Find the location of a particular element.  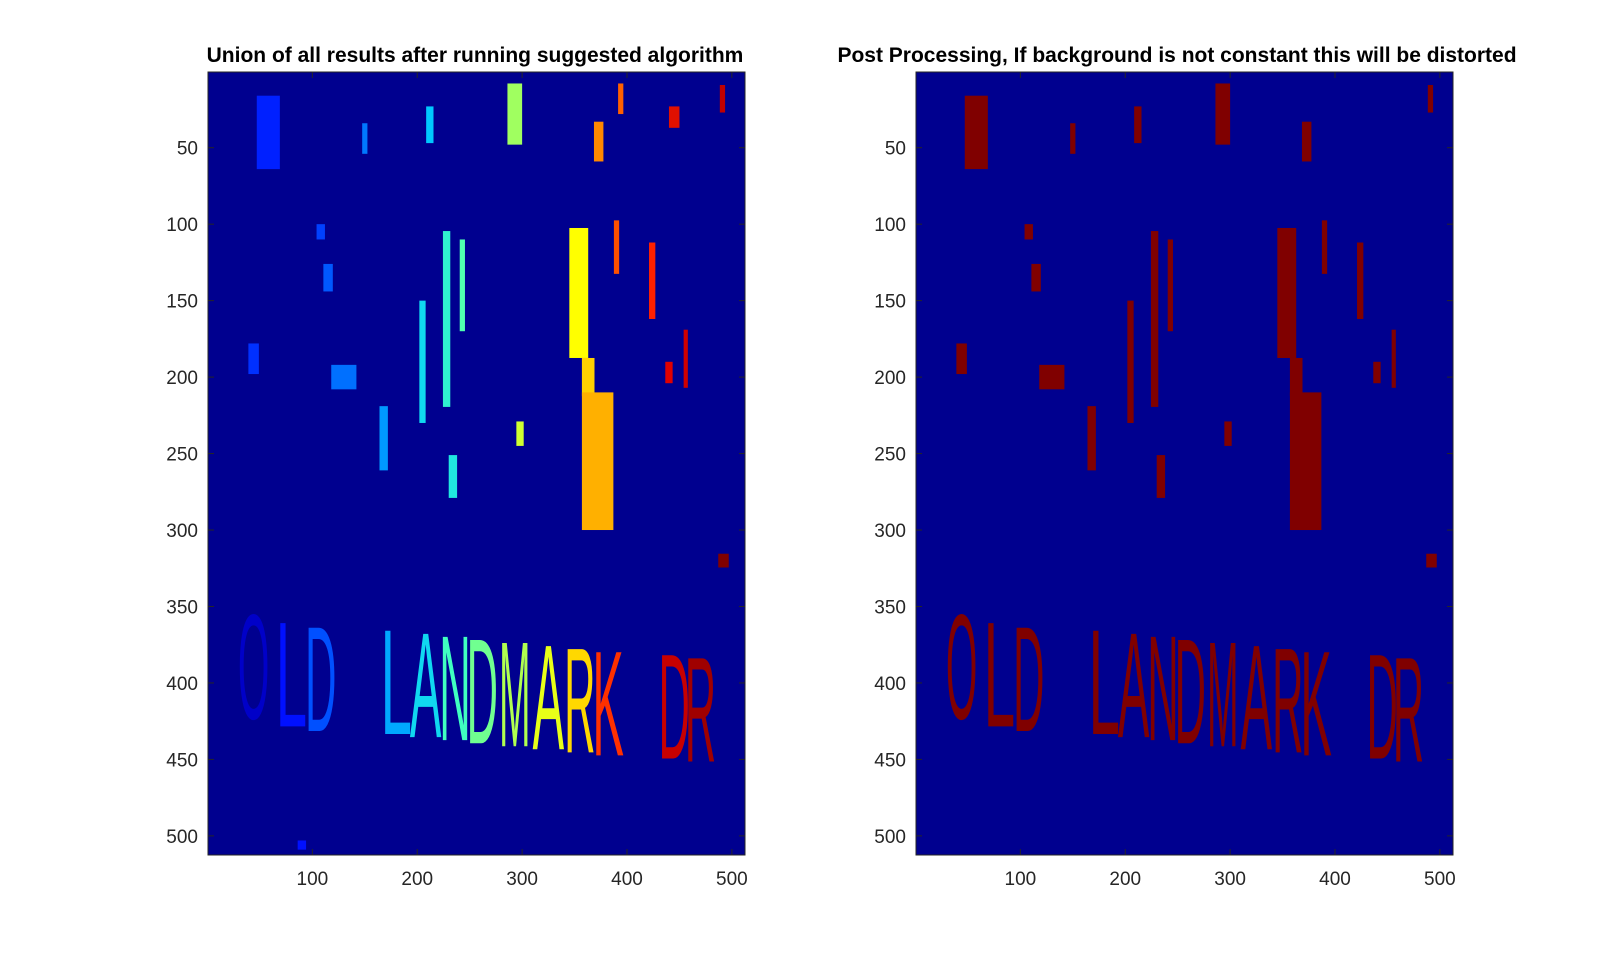

right-ytick-label-8: 450 is located at coordinates (890, 760).